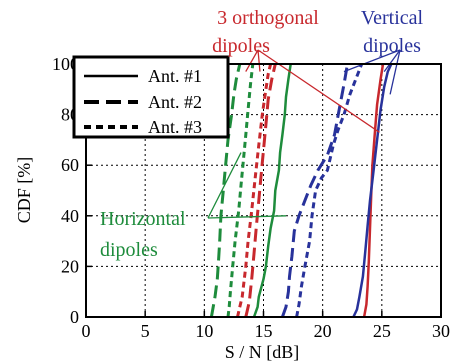 The image size is (464, 362). What do you see at coordinates (143, 219) in the screenshot?
I see `label-horizontal-line1: Horizontal` at bounding box center [143, 219].